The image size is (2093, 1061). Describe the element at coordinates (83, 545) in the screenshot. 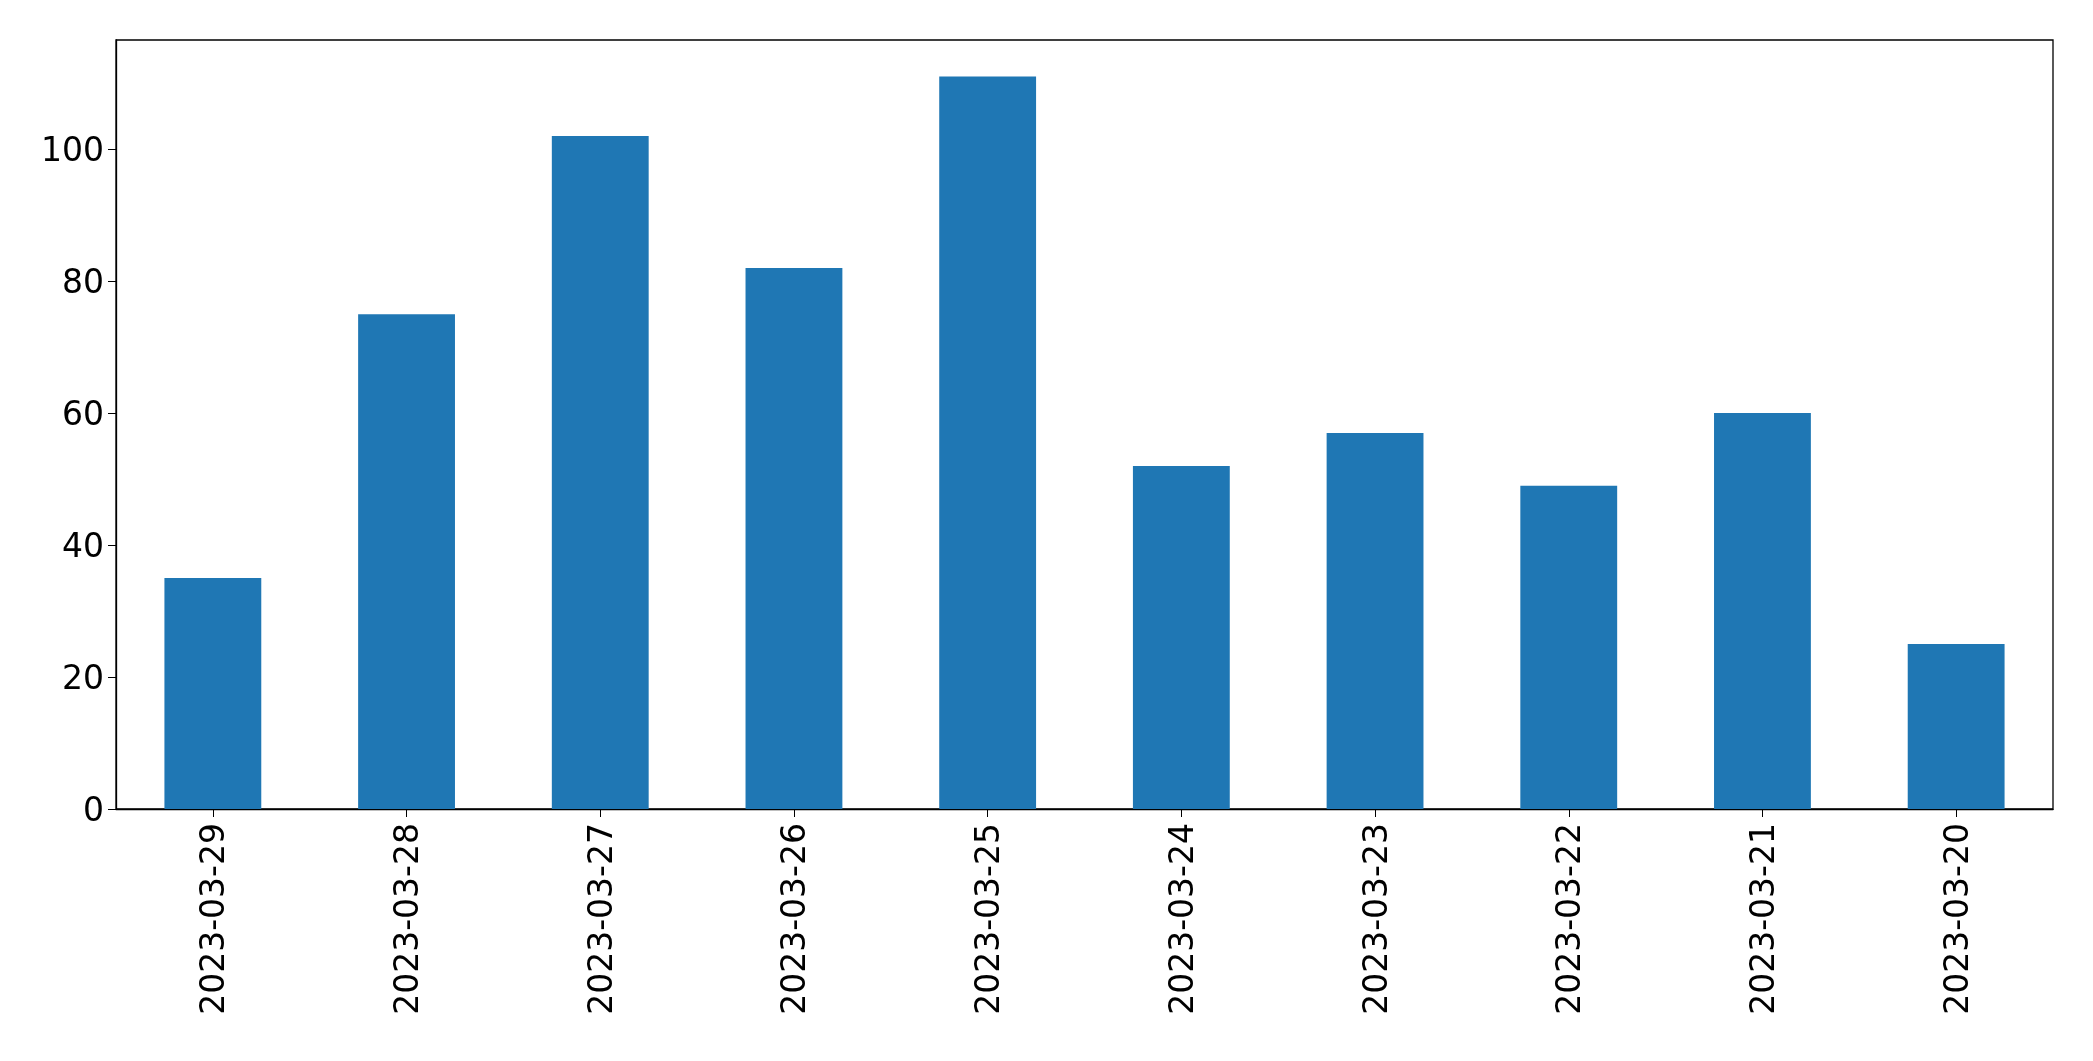

I see `y-tick-label: 40` at that location.